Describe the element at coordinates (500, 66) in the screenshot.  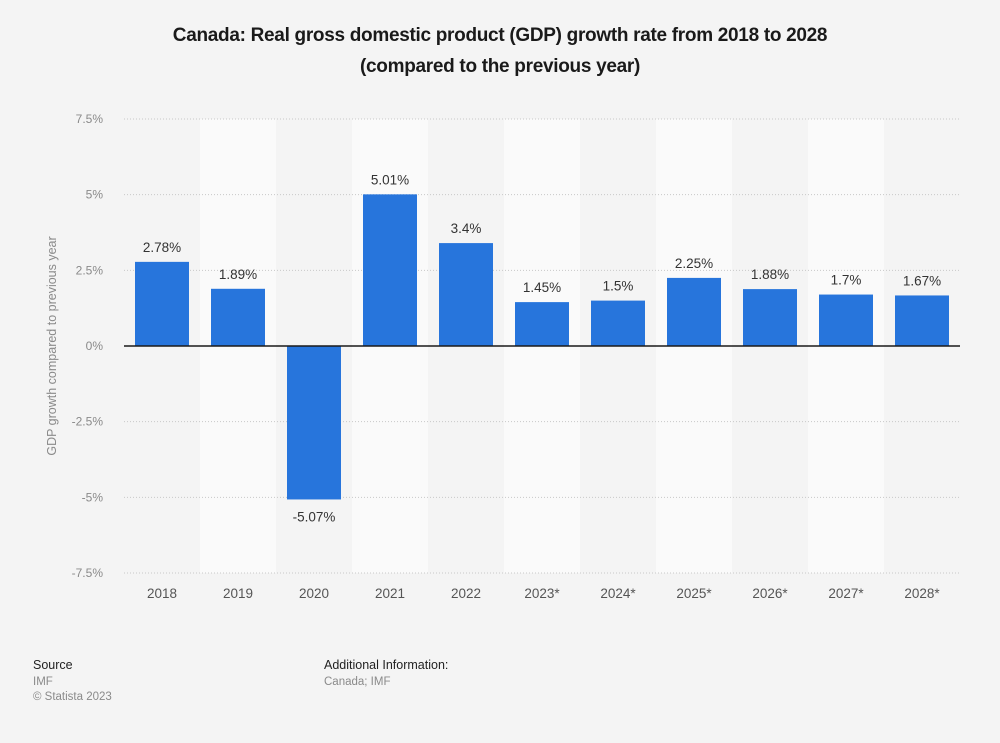
I see `chart-title-line-2: (compared to the previous year)` at that location.